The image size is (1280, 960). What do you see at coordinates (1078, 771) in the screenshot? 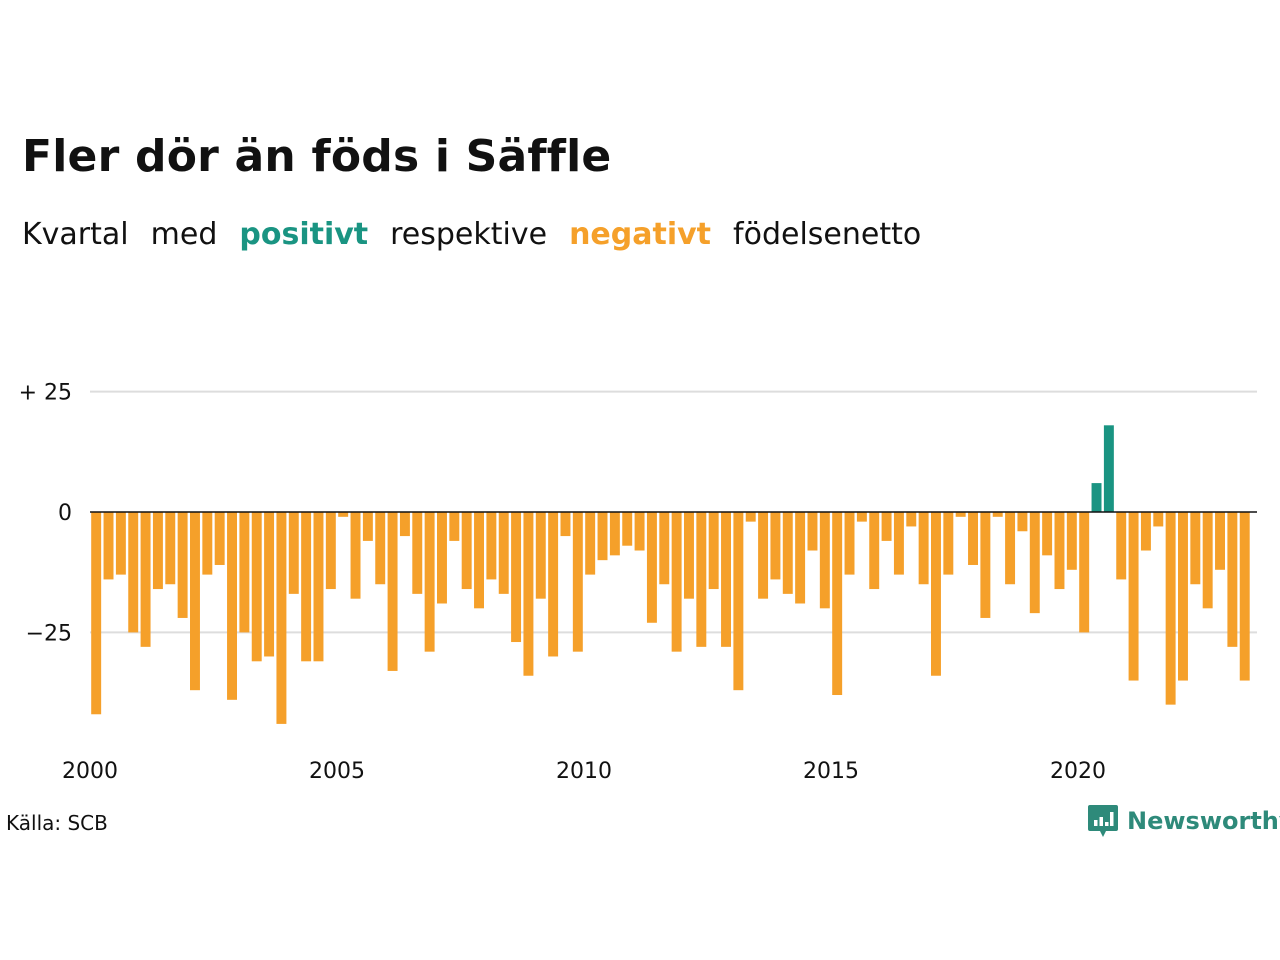
I see `x-tick-label: 2020` at bounding box center [1078, 771].